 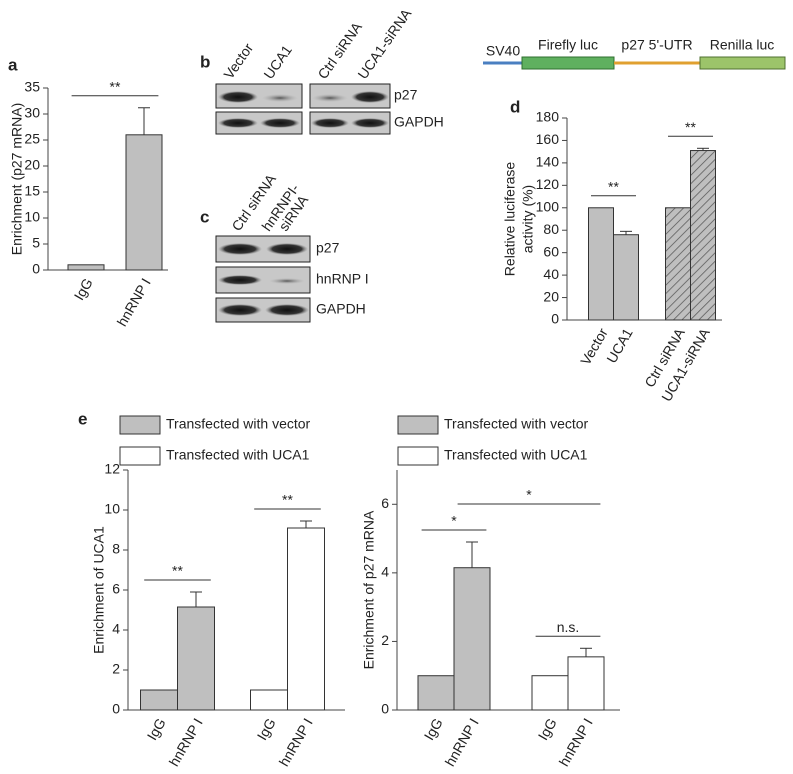 I want to click on panel-label: d, so click(x=515, y=106).